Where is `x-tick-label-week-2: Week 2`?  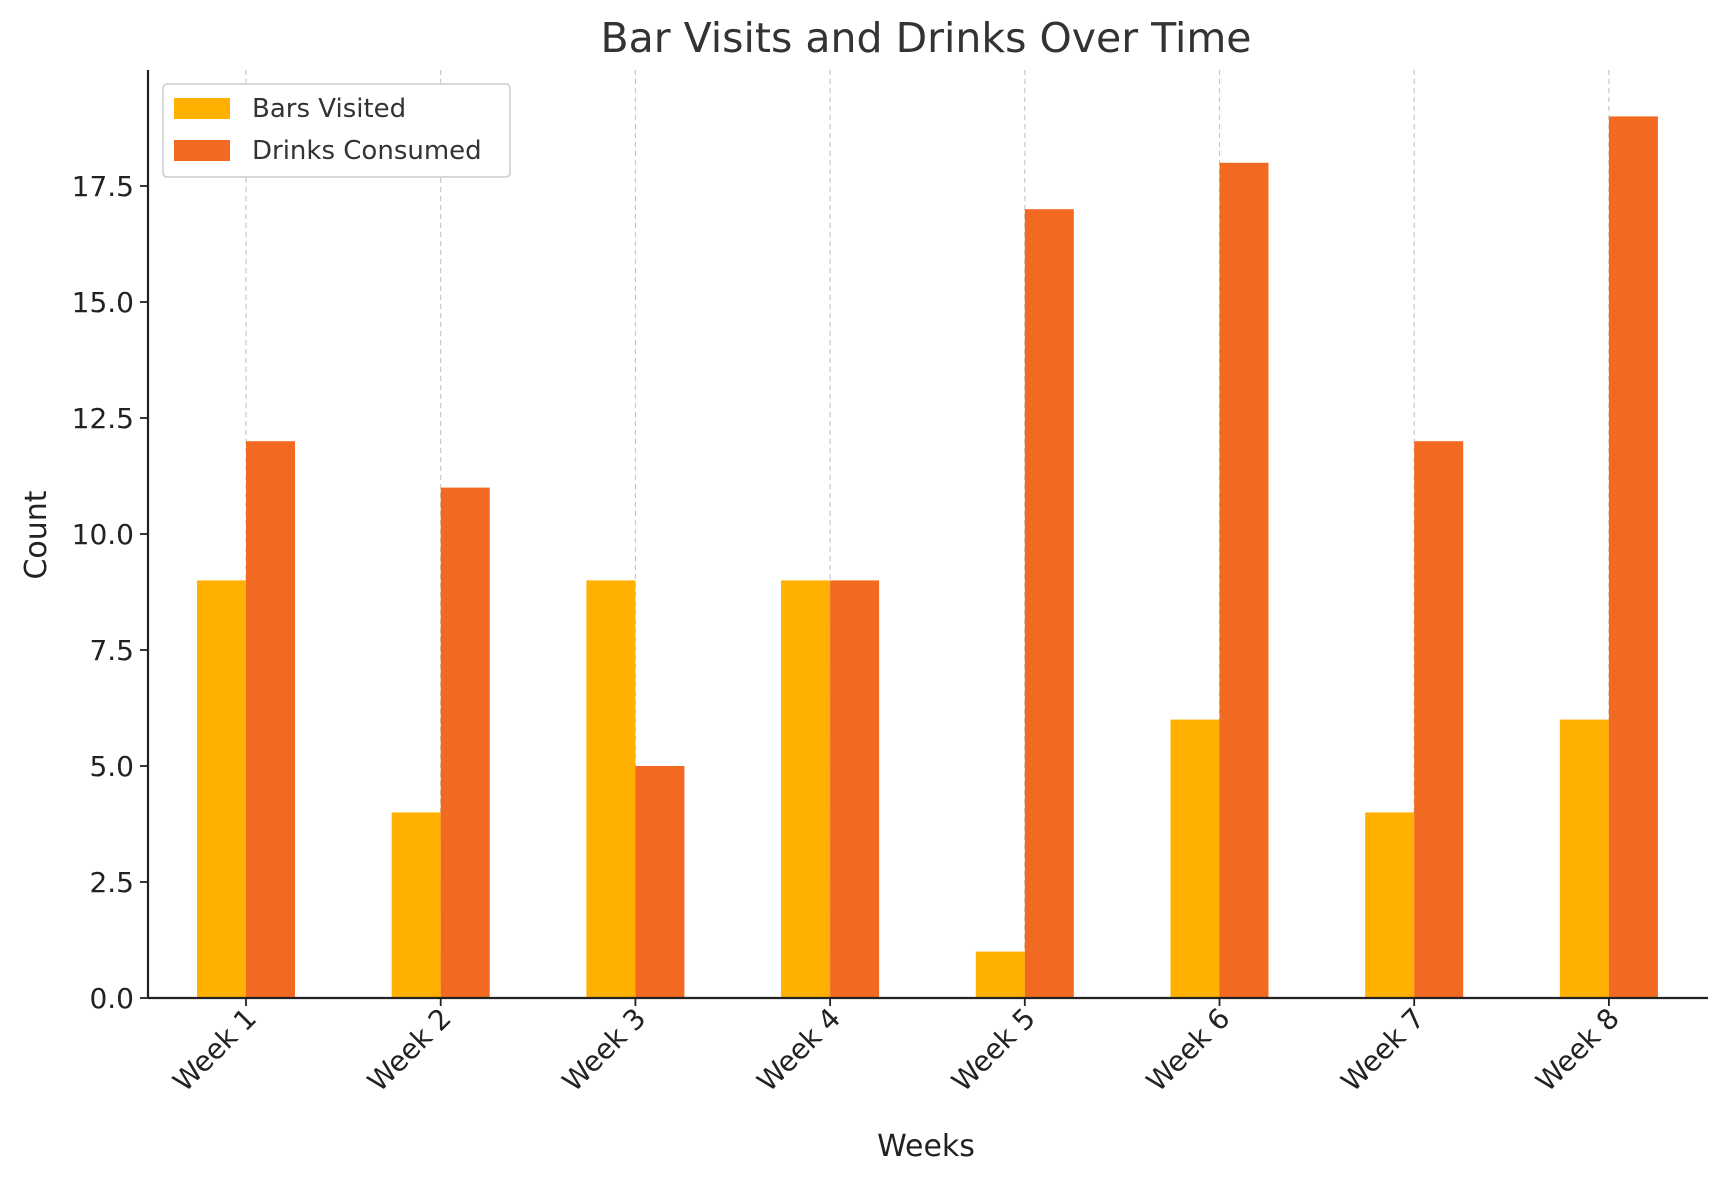
x-tick-label-week-2: Week 2 is located at coordinates (409, 1050).